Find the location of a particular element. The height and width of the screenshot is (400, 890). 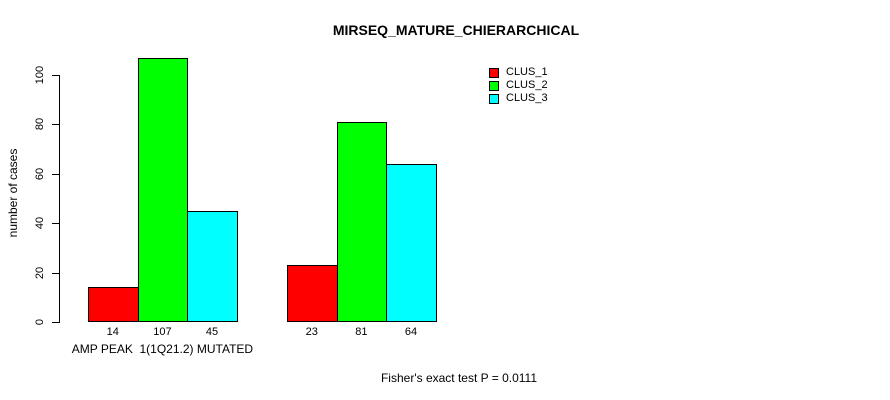

footnote-pvalue: Fisher's exact test P = 0.0111 is located at coordinates (459, 378).